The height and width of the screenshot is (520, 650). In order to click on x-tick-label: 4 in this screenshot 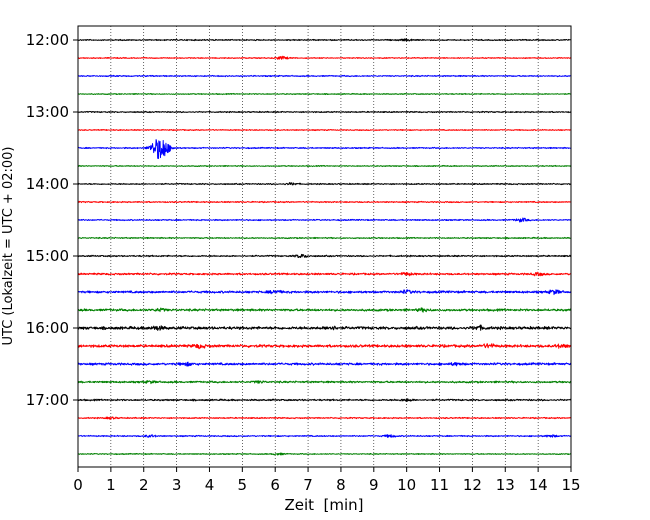, I will do `click(210, 485)`.